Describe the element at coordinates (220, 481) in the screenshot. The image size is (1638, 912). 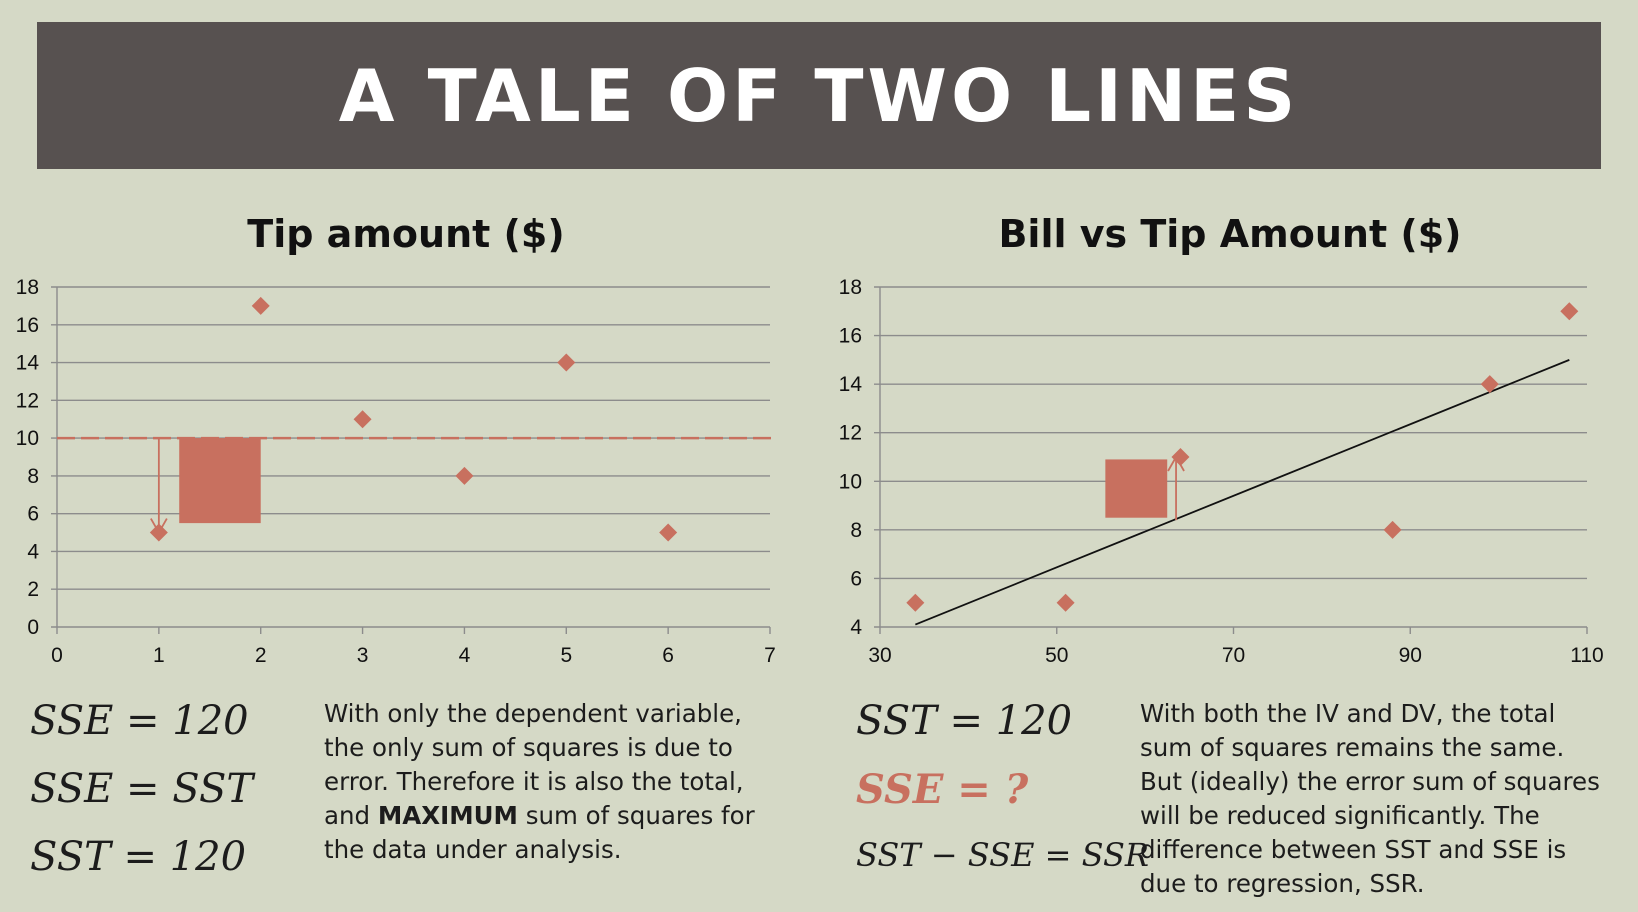
I see `left-chart-residual-square` at that location.